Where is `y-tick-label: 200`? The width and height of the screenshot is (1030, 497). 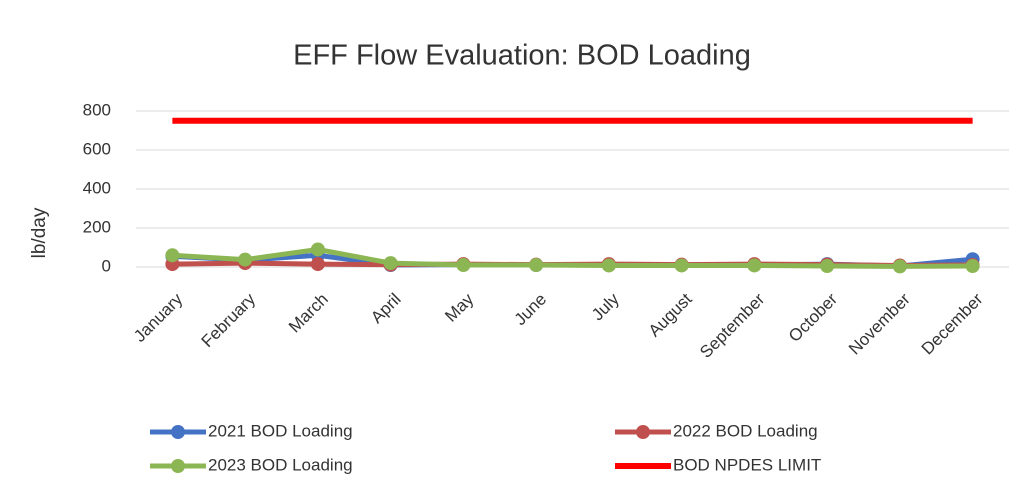
y-tick-label: 200 is located at coordinates (97, 226).